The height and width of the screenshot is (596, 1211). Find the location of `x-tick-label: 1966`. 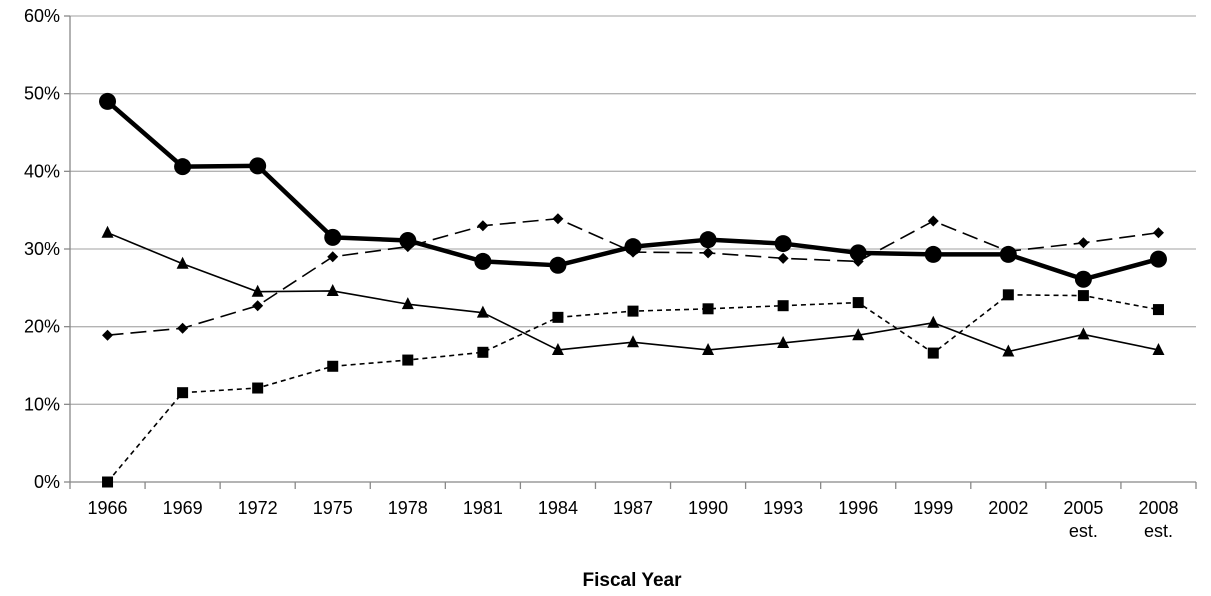

x-tick-label: 1966 is located at coordinates (108, 508).